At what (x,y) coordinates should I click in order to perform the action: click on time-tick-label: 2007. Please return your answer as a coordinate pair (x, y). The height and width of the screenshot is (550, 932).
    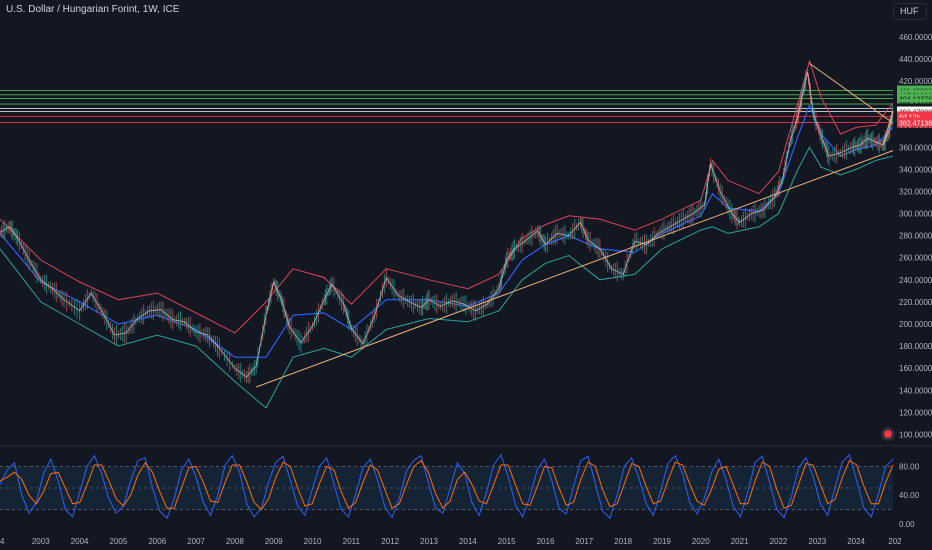
    Looking at the image, I should click on (196, 541).